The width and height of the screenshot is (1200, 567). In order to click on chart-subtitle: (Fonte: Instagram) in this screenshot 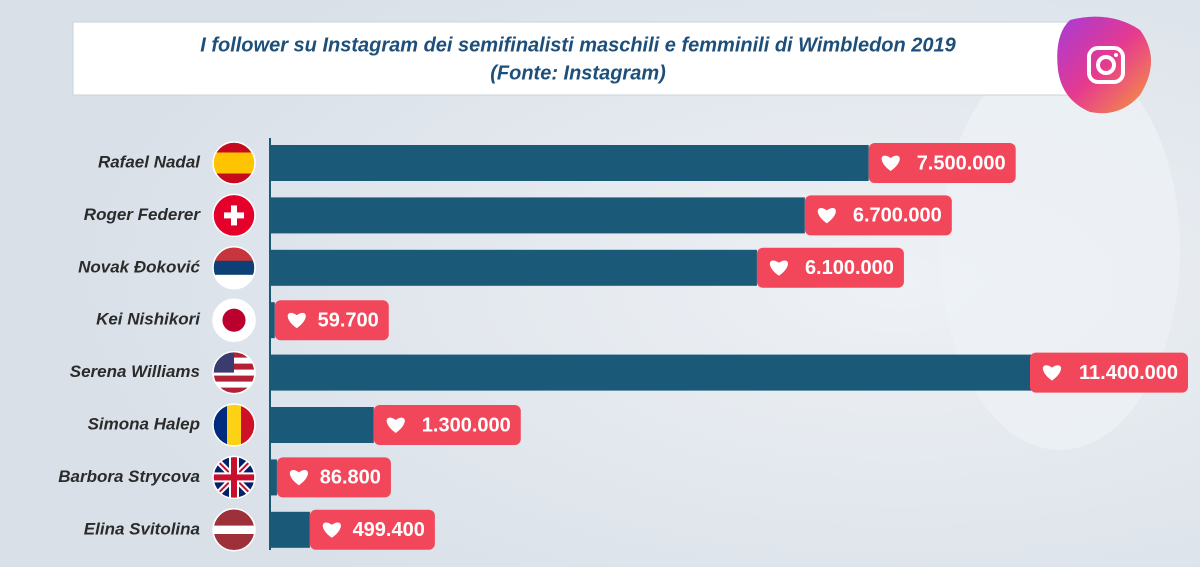, I will do `click(578, 73)`.